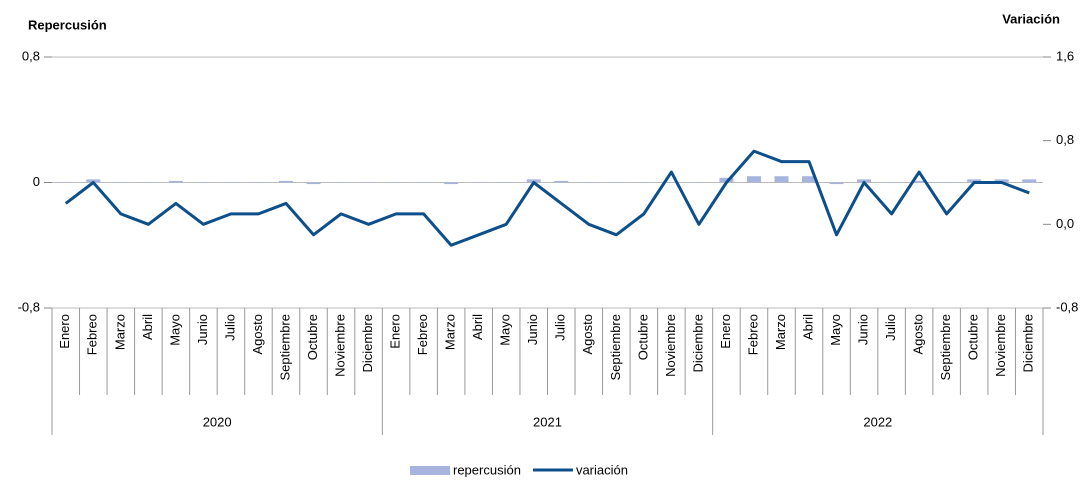 The height and width of the screenshot is (486, 1088). What do you see at coordinates (31, 55) in the screenshot?
I see `y-tick-label: 0,8` at bounding box center [31, 55].